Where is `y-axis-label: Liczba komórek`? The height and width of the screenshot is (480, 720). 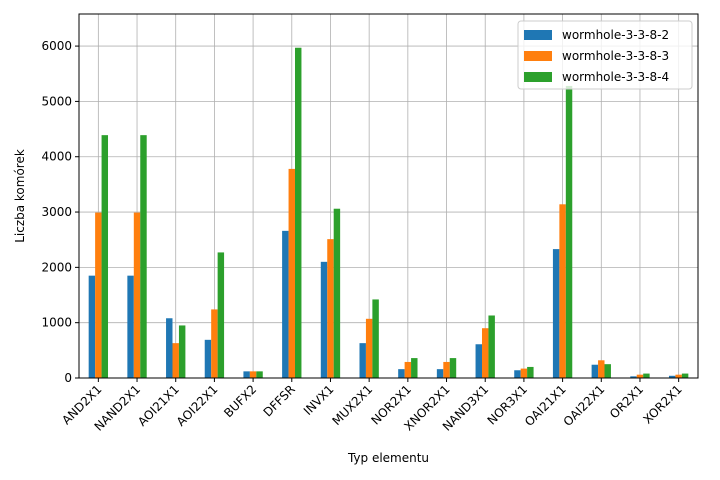
y-axis-label: Liczba komórek is located at coordinates (20, 196).